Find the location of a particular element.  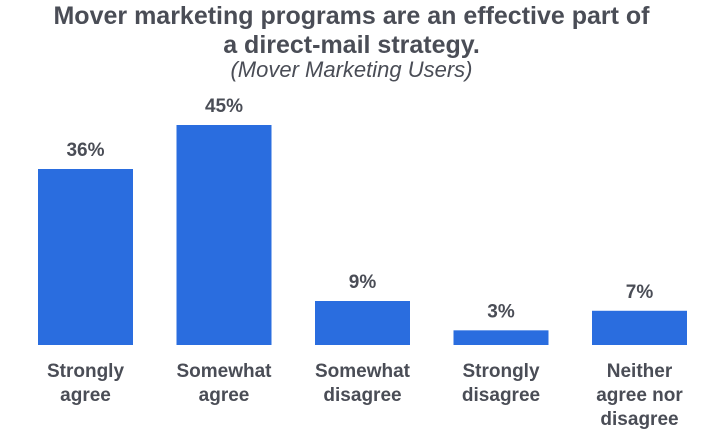

value-label-2: 45% is located at coordinates (224, 106).